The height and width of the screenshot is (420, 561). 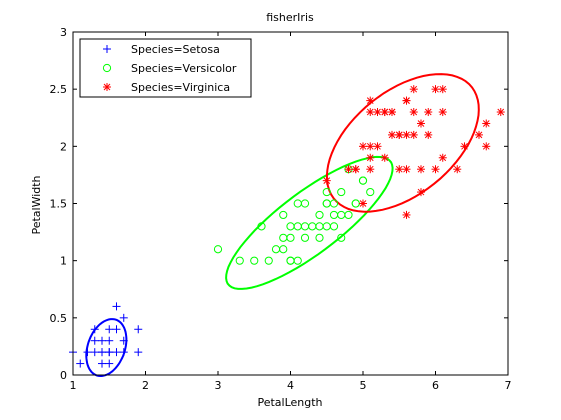 What do you see at coordinates (508, 385) in the screenshot?
I see `x-tick-label: 7` at bounding box center [508, 385].